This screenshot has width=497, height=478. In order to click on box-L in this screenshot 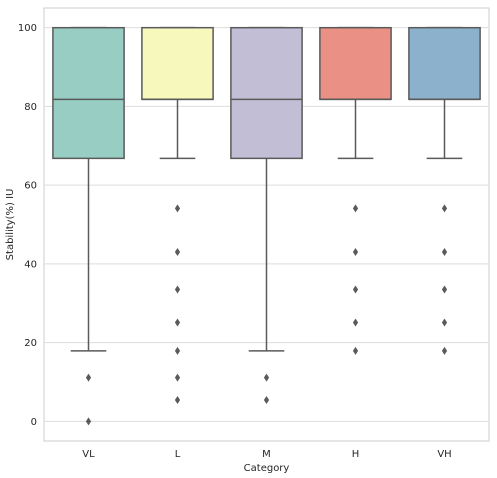, I will do `click(177, 215)`.